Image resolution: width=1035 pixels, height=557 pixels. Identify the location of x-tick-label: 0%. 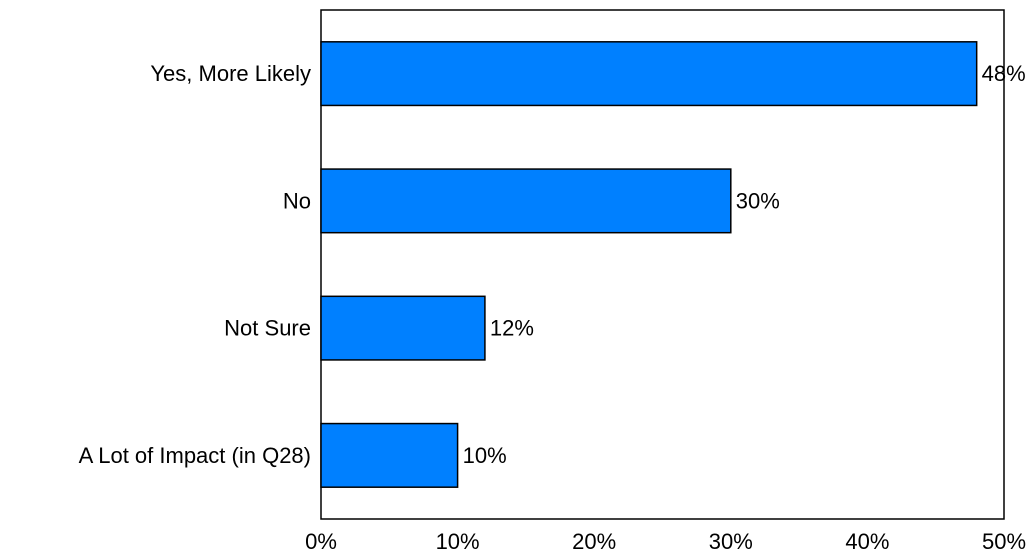
(321, 541).